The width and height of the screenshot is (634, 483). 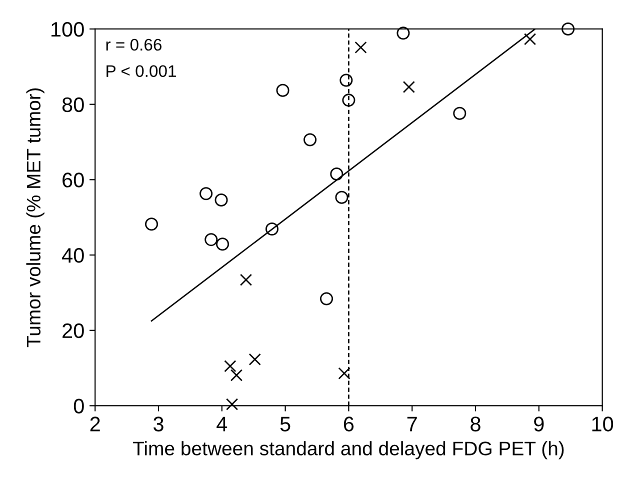 What do you see at coordinates (412, 424) in the screenshot?
I see `x-tick-label: 7` at bounding box center [412, 424].